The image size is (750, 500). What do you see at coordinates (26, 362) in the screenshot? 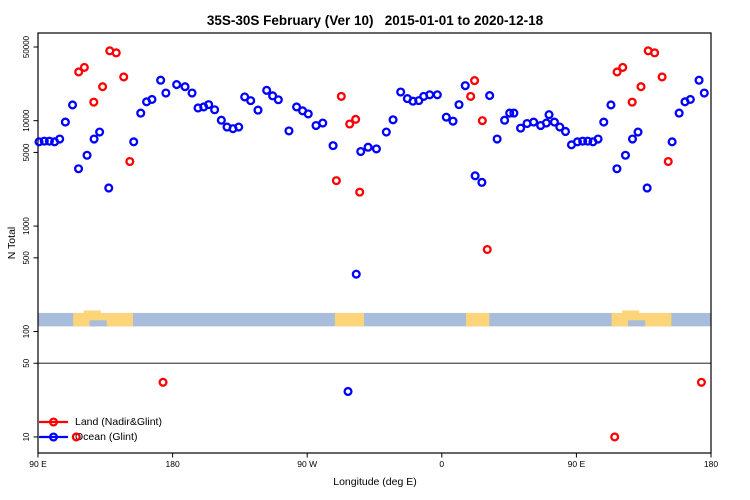
I see `y-tick-label: 50` at bounding box center [26, 362].